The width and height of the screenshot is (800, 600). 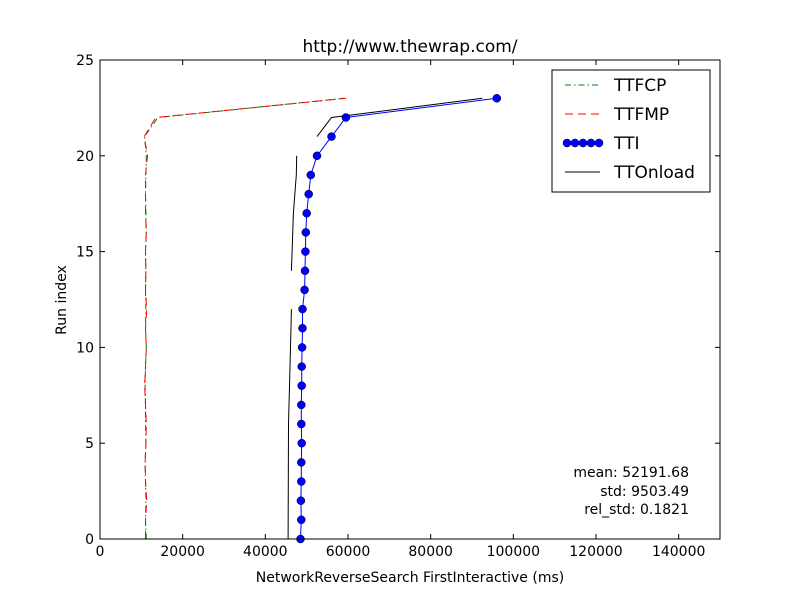 What do you see at coordinates (85, 157) in the screenshot?
I see `y-tick-label: 20` at bounding box center [85, 157].